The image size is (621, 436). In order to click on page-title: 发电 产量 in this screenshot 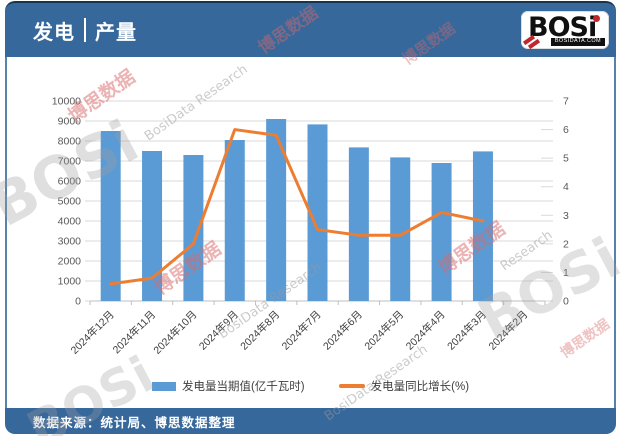, I will do `click(71, 30)`.